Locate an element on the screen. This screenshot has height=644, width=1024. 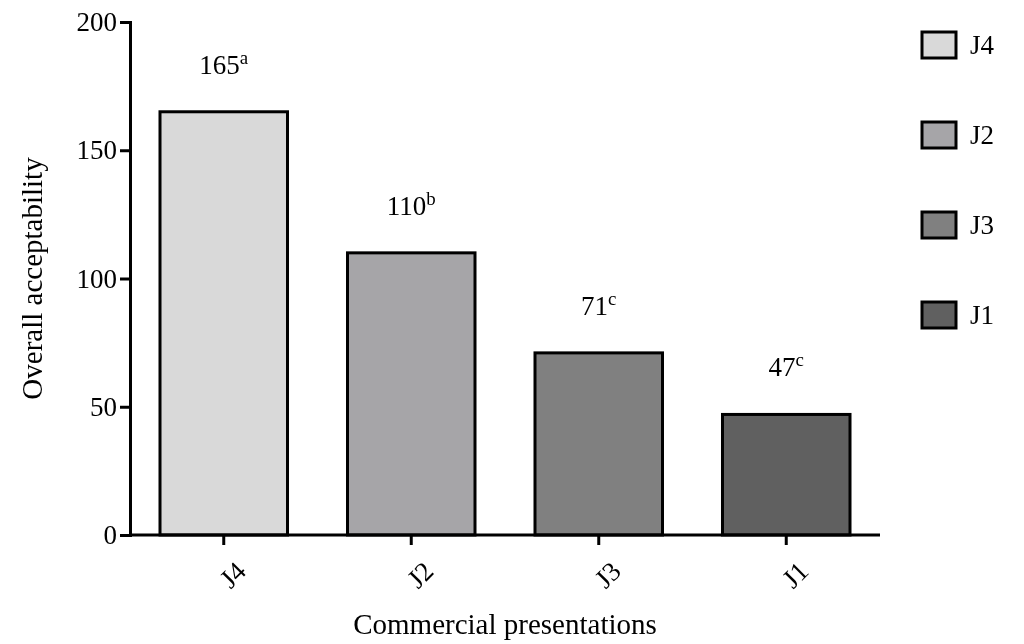
x-tick-label: J2 is located at coordinates (420, 575).